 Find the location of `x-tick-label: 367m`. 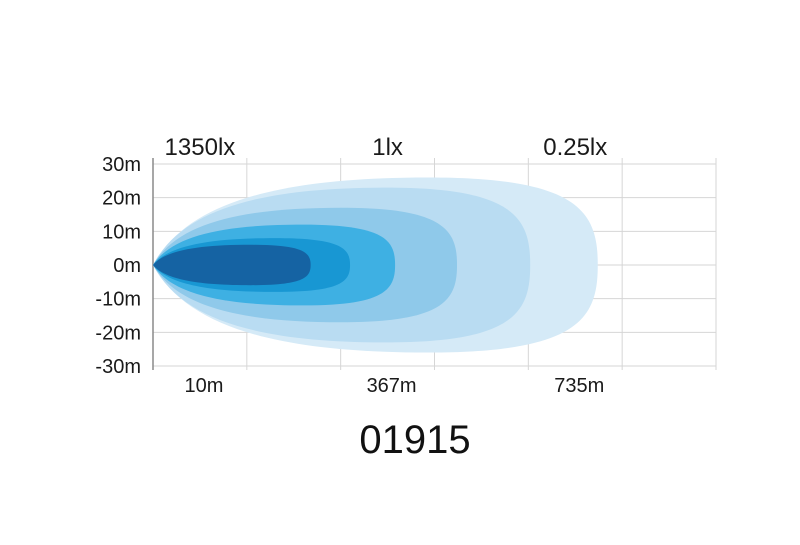

x-tick-label: 367m is located at coordinates (392, 386).